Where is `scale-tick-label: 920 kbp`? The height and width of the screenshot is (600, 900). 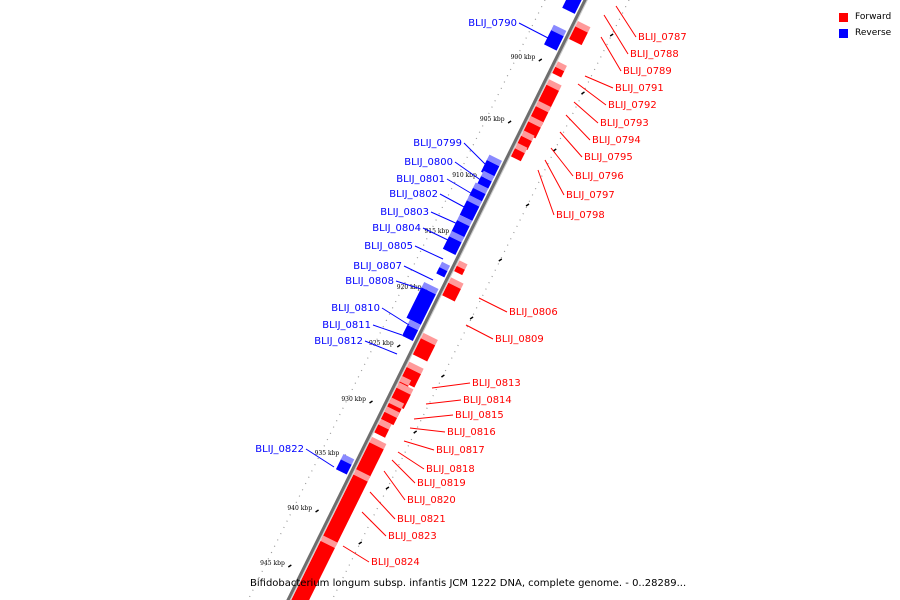 scale-tick-label: 920 kbp is located at coordinates (409, 287).